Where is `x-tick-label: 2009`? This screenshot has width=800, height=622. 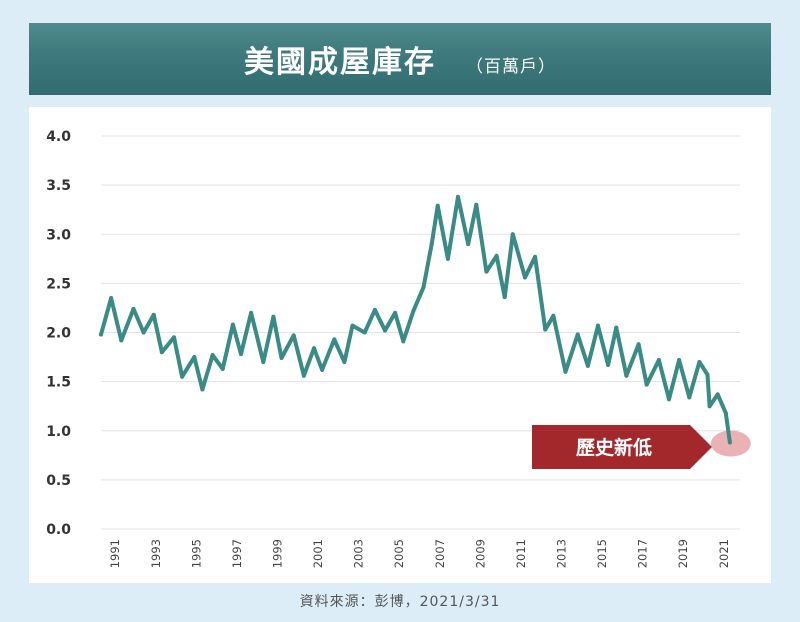
x-tick-label: 2009 is located at coordinates (480, 553).